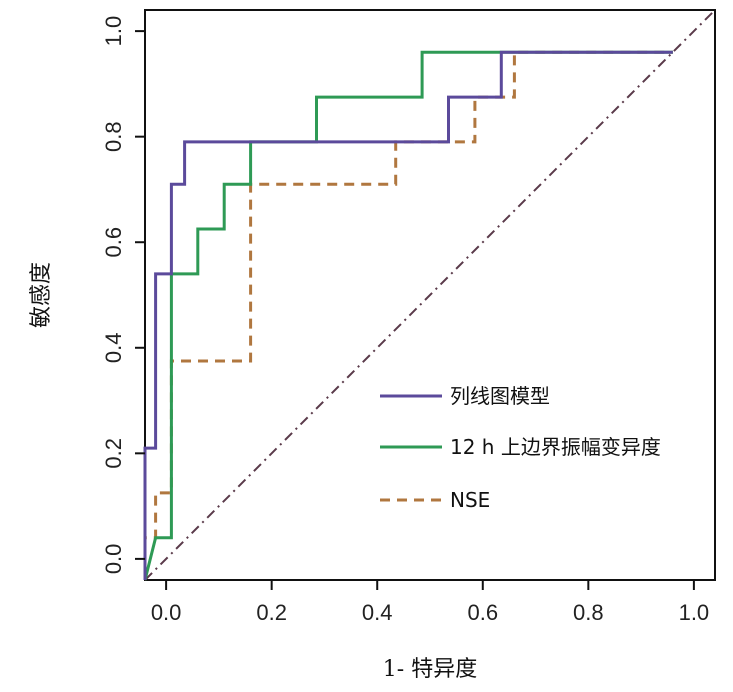 The height and width of the screenshot is (692, 733). Describe the element at coordinates (123, 295) in the screenshot. I see `y-axis: 0.0 0.2 0.4 0.6 0.8 1.0` at that location.